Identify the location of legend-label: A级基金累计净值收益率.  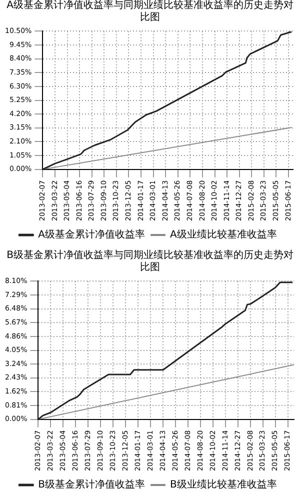
(92, 234).